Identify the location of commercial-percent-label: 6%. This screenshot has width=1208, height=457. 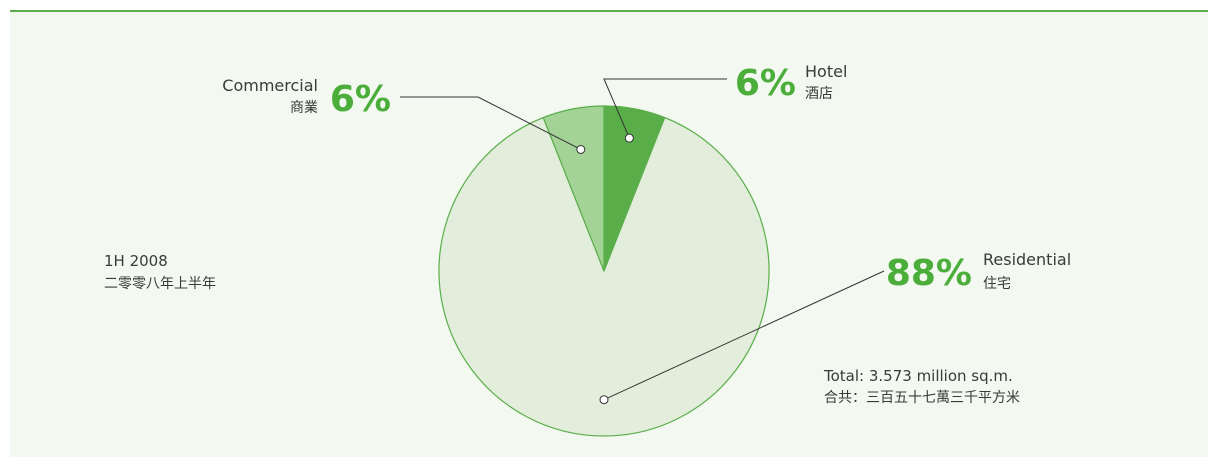
(360, 99).